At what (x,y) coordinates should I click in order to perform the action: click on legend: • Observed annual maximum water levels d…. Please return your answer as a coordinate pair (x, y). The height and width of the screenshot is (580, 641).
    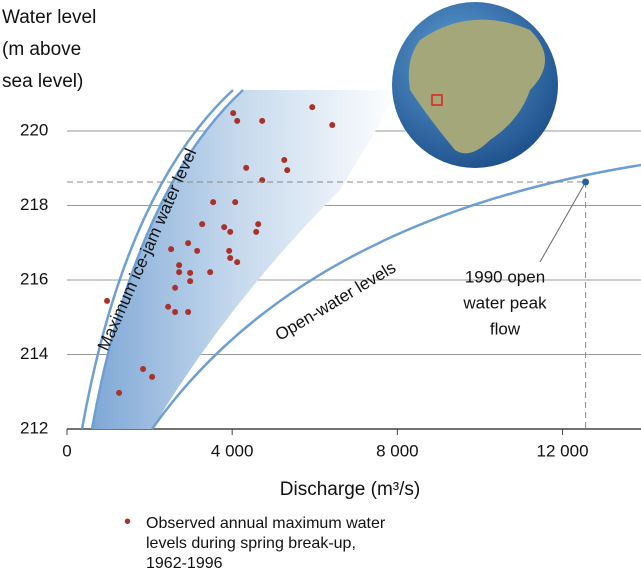
    Looking at the image, I should click on (260, 543).